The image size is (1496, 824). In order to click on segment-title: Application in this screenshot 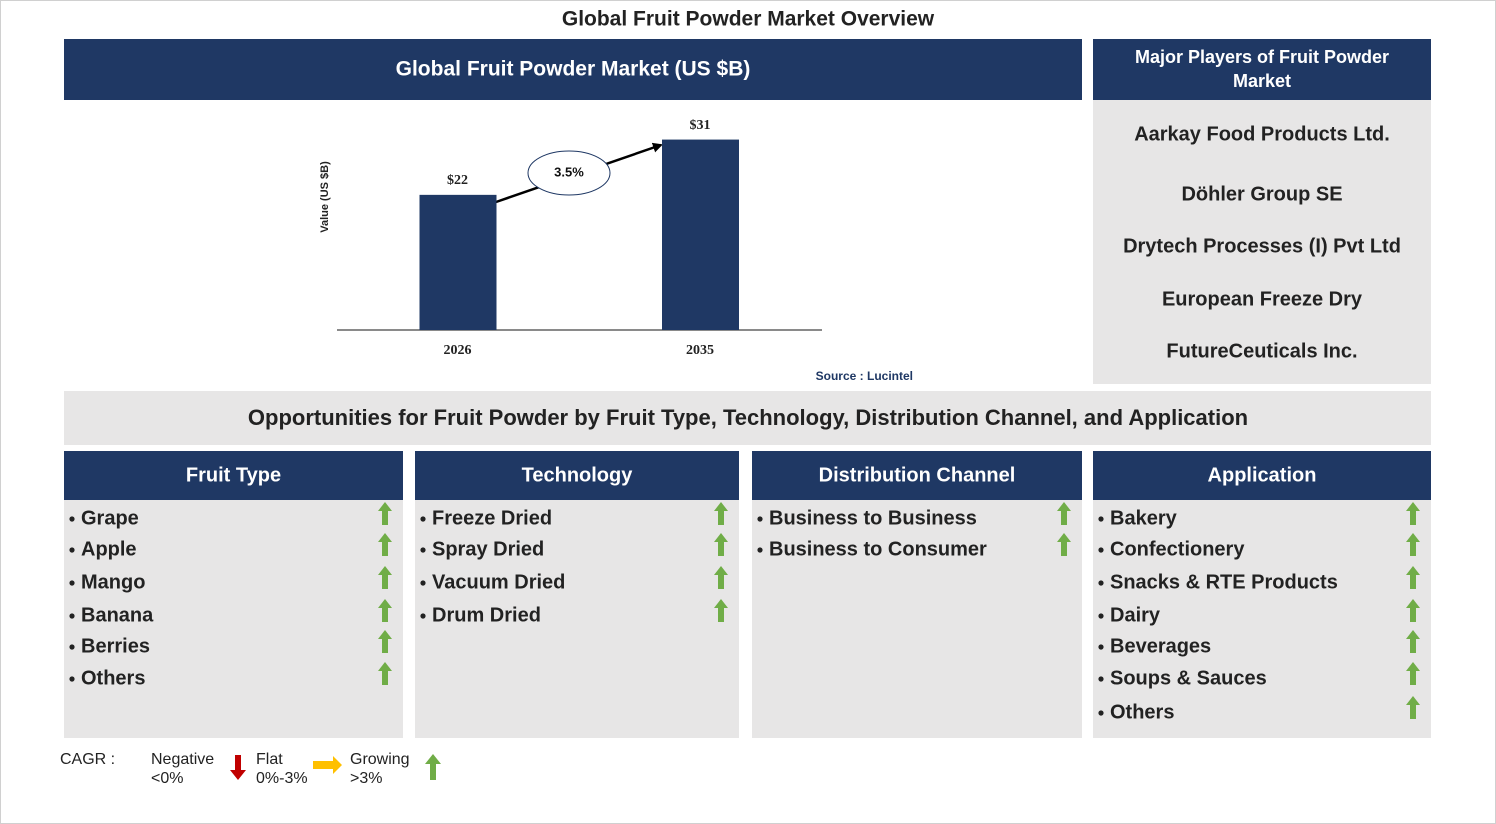, I will do `click(1262, 475)`.